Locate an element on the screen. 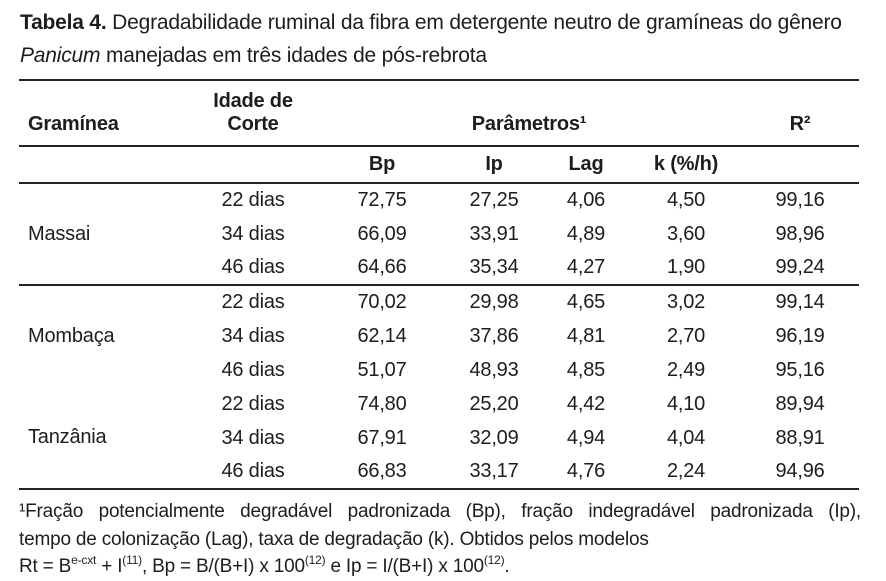 The height and width of the screenshot is (581, 886). col-header-idade-line1: Idade de is located at coordinates (253, 101).